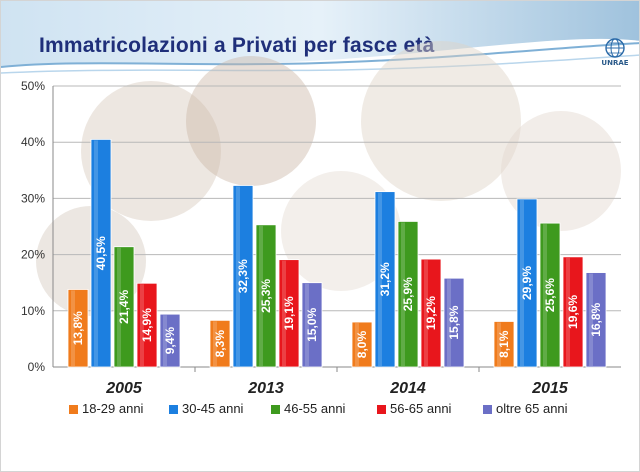 The width and height of the screenshot is (640, 472). I want to click on bar-data-label: 32,3%, so click(243, 276).